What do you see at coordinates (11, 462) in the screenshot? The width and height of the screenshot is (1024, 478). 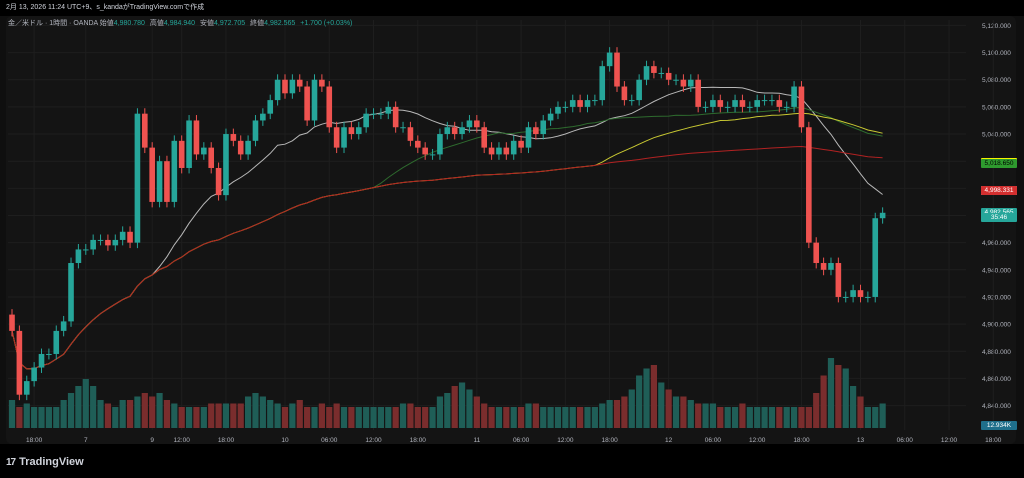 I see `tradingview-logo-icon: 17` at bounding box center [11, 462].